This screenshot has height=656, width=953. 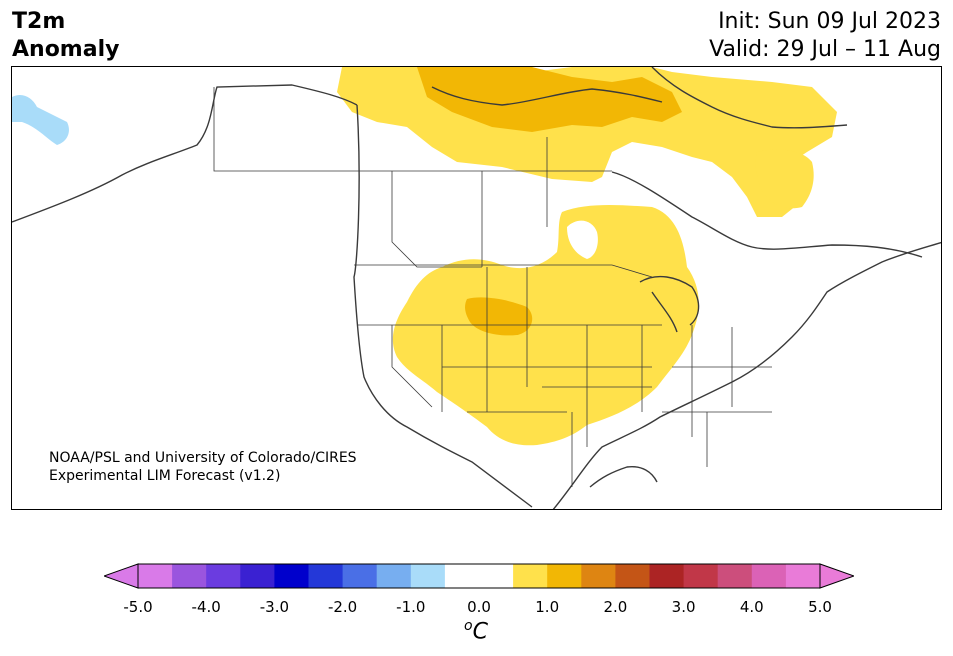 What do you see at coordinates (65, 36) in the screenshot?
I see `plot-title: T2m Anomaly` at bounding box center [65, 36].